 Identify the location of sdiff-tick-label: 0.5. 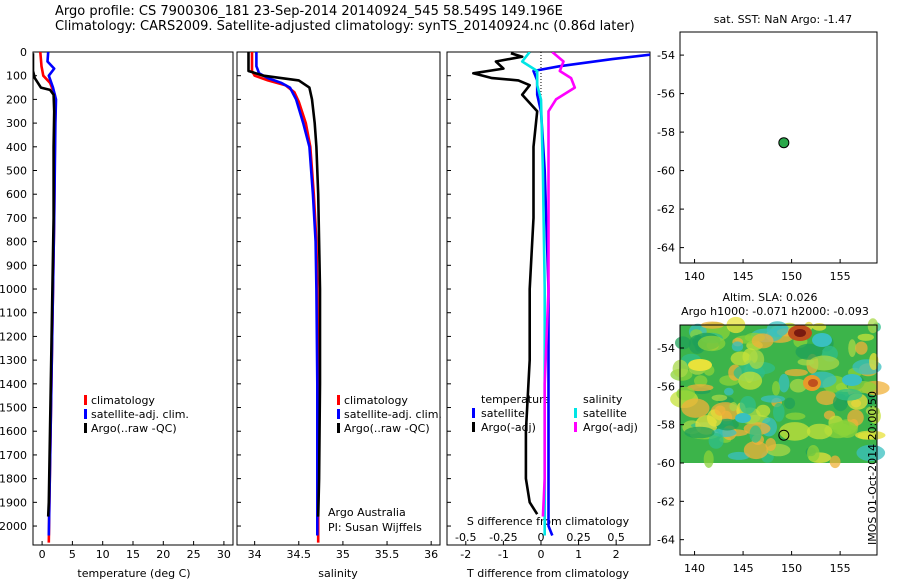
(616, 537).